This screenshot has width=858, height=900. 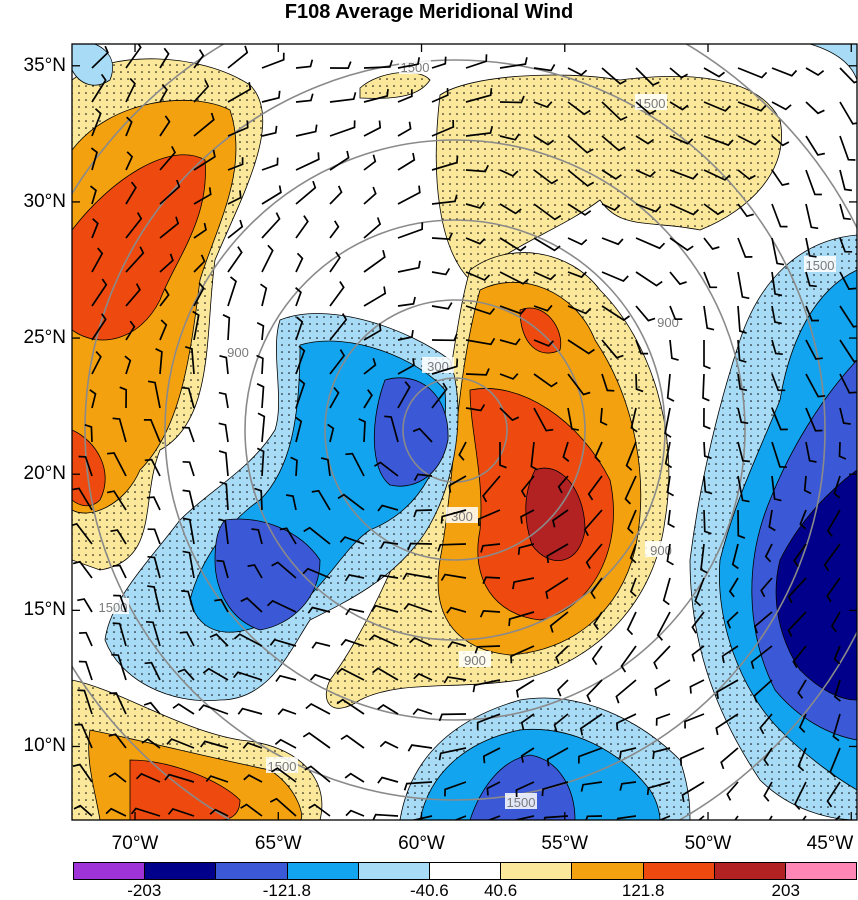 What do you see at coordinates (429, 890) in the screenshot?
I see `colorbar-label: -40.6` at bounding box center [429, 890].